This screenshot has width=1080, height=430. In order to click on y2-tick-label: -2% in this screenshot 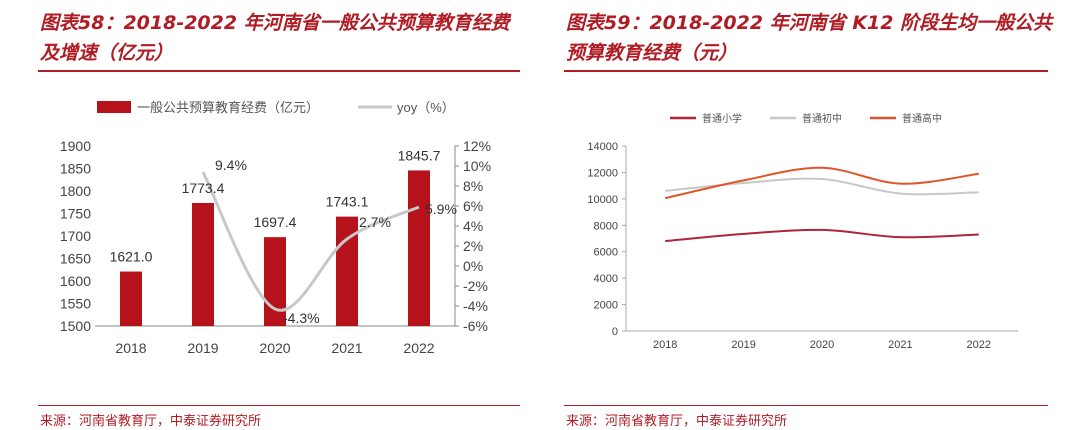, I will do `click(475, 286)`.